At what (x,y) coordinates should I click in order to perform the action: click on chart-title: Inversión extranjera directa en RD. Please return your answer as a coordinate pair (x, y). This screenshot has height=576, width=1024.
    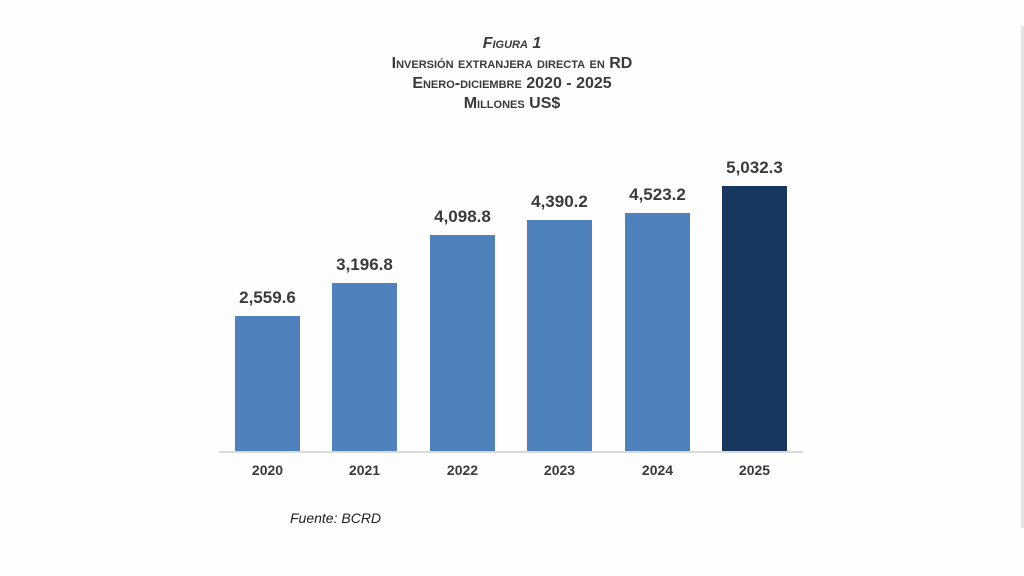
    Looking at the image, I should click on (512, 63).